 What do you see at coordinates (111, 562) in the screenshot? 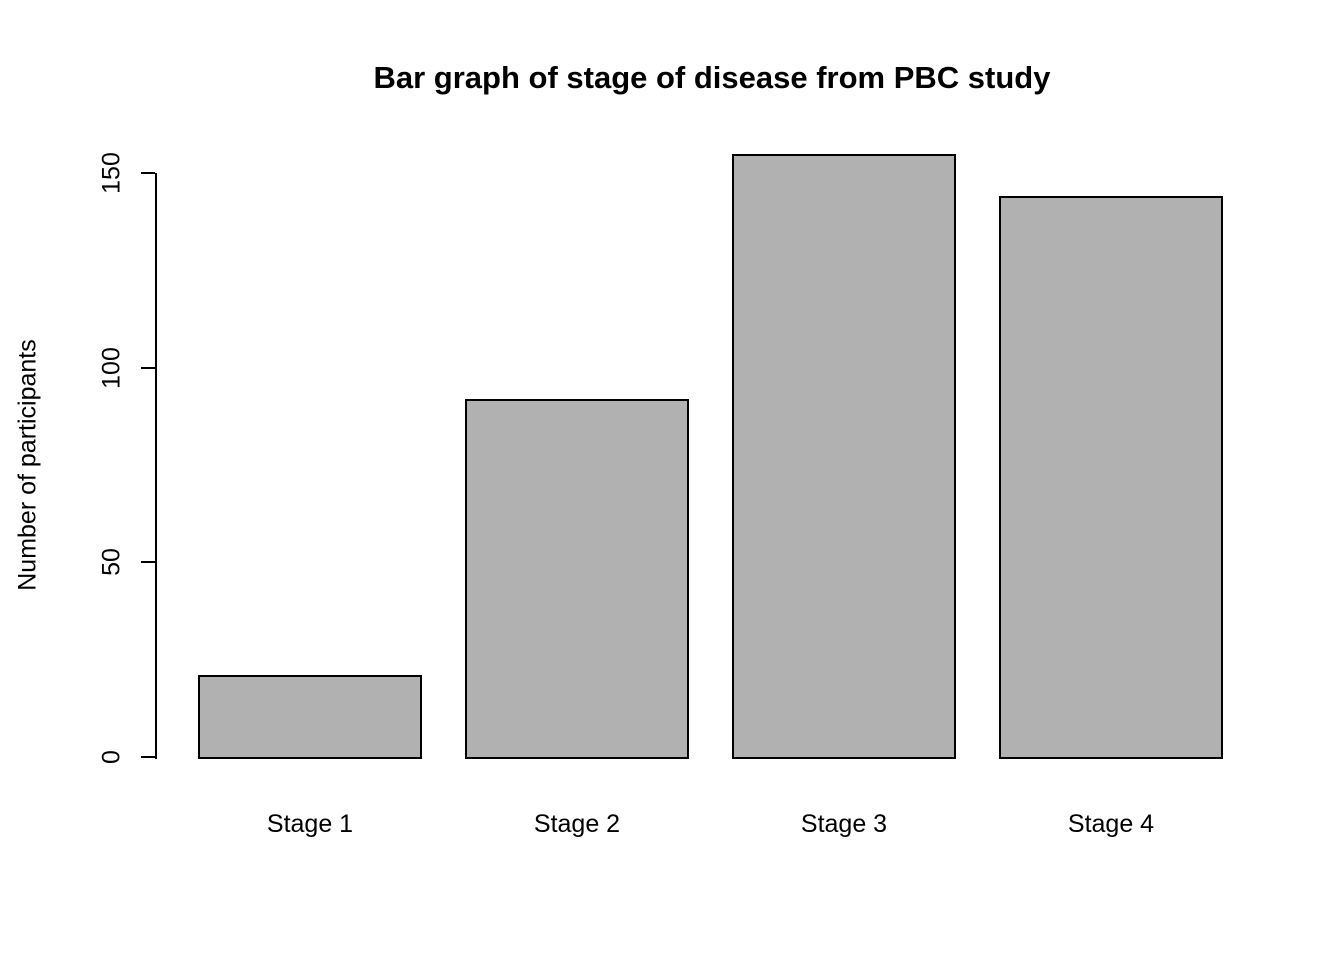
I see `y-tick-label-text: 50` at bounding box center [111, 562].